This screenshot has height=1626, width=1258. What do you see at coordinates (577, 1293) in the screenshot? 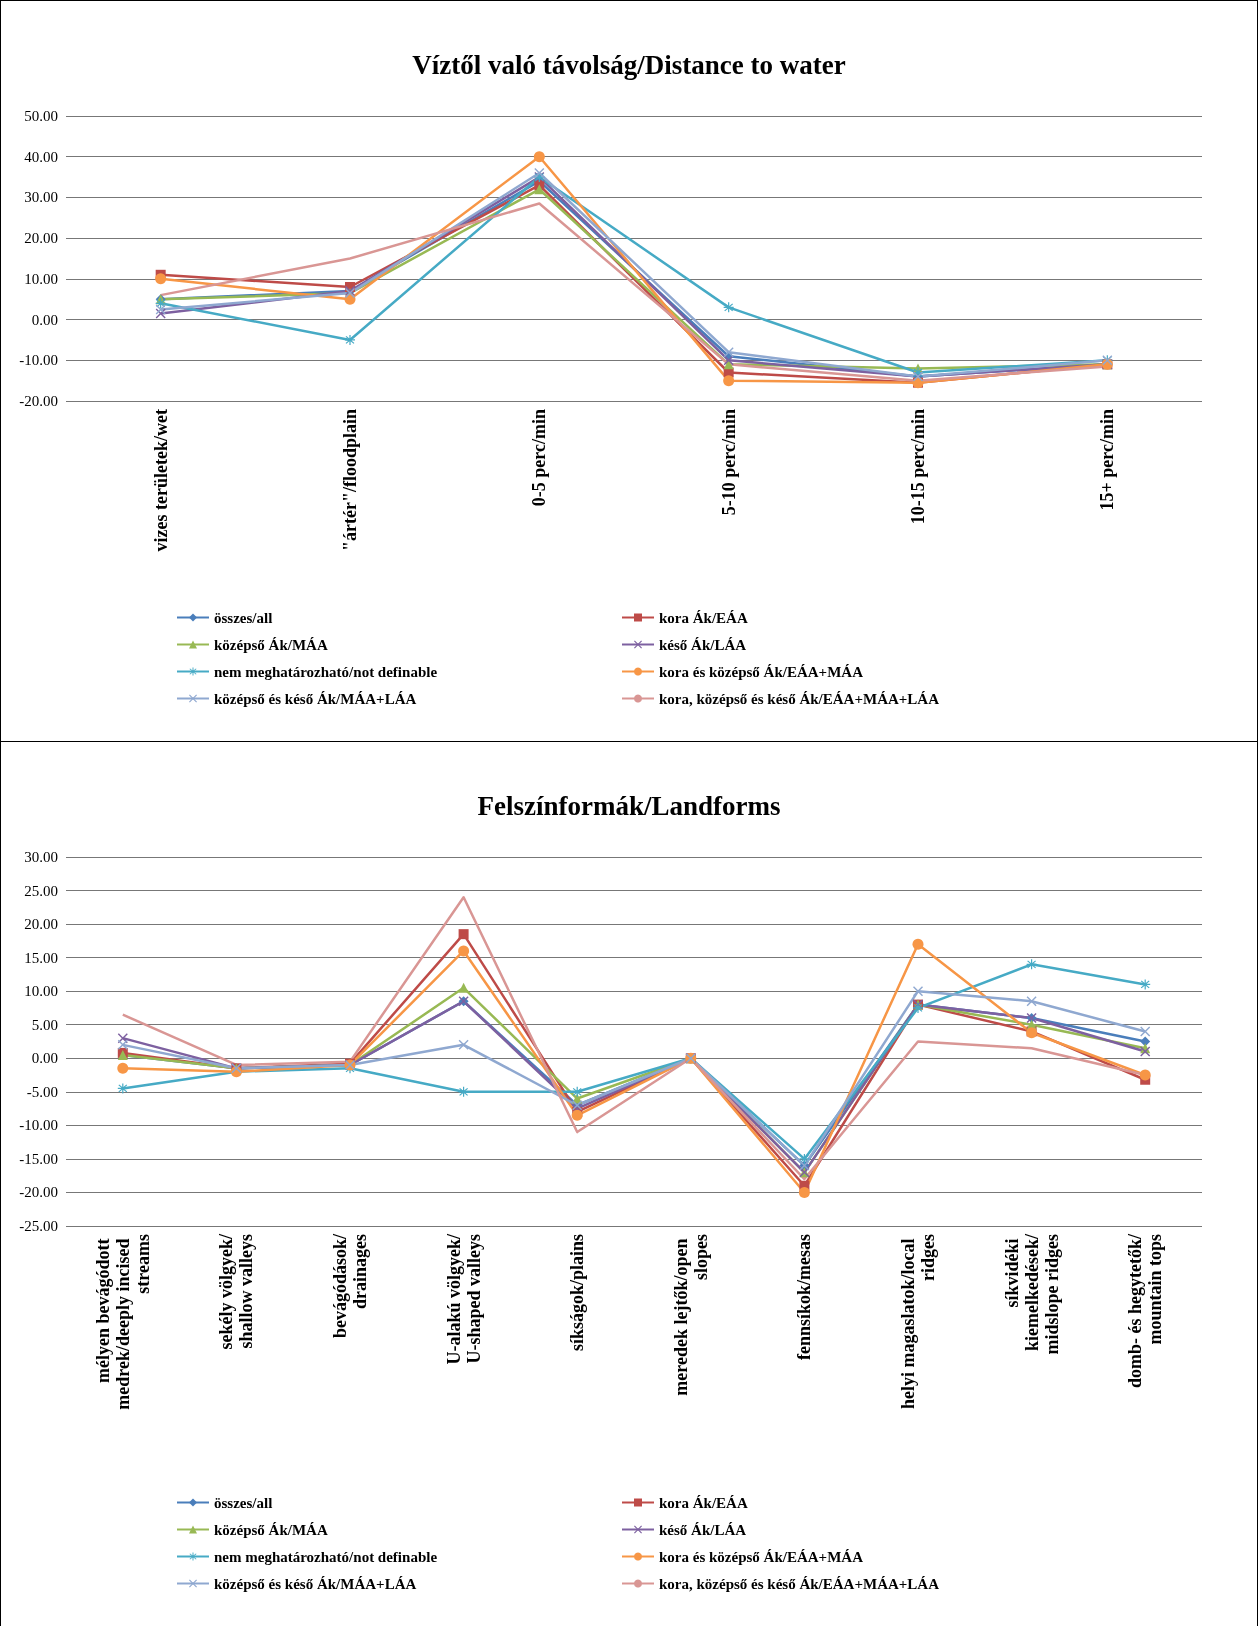
I see `x-tick-label: síkságok/plains` at bounding box center [577, 1293].